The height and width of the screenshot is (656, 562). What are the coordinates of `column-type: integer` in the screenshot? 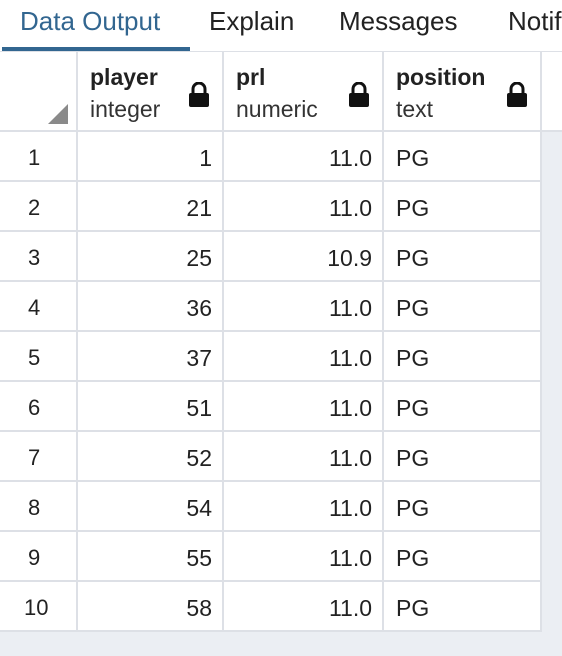 It's located at (125, 109).